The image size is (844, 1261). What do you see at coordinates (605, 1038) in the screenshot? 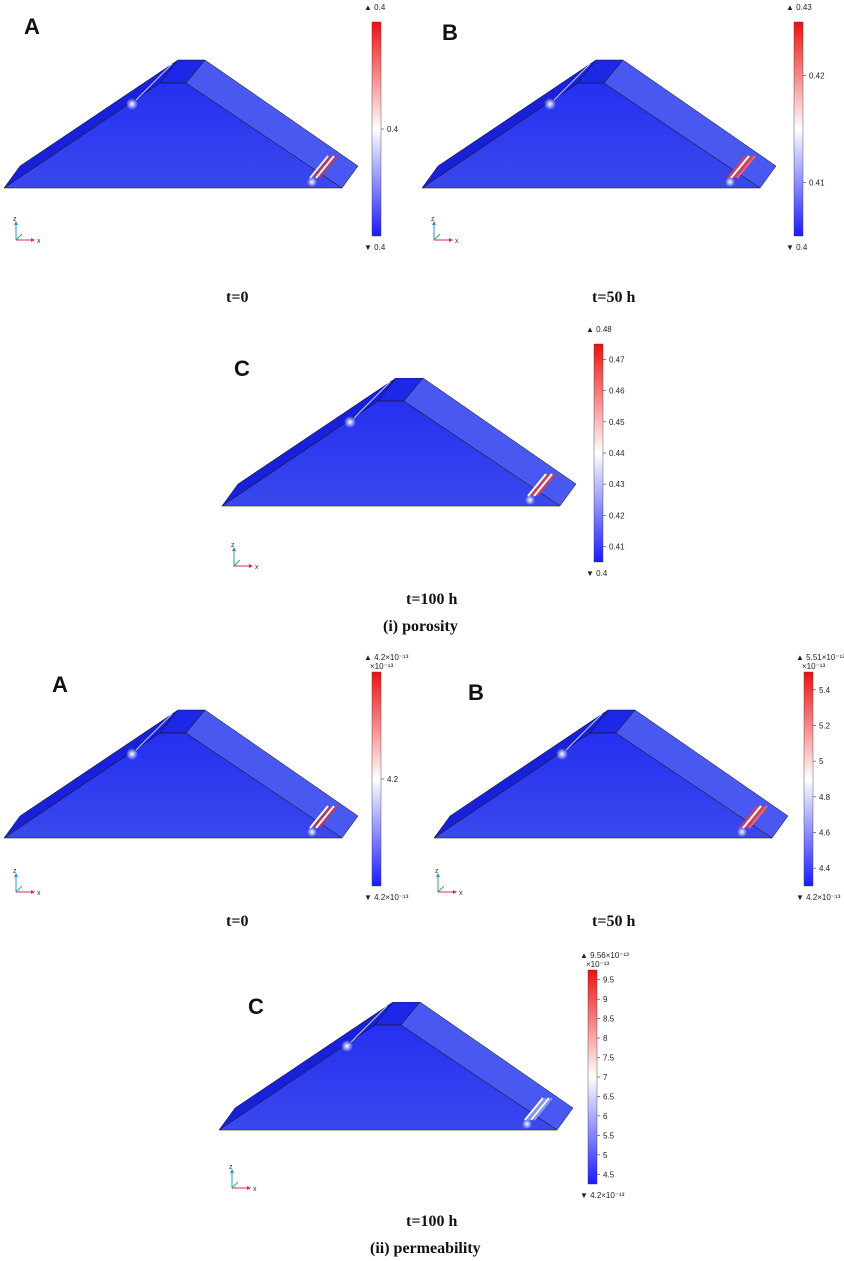
I see `colorbar-tick-label: 8` at bounding box center [605, 1038].